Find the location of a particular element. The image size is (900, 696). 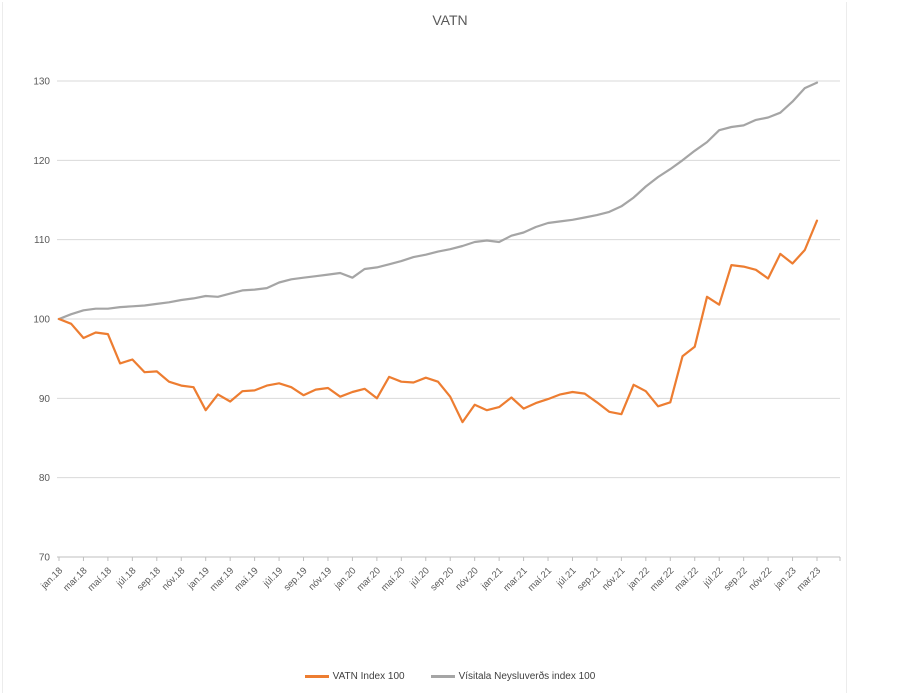

x-axis-tick-label: sep.19 is located at coordinates (296, 579).